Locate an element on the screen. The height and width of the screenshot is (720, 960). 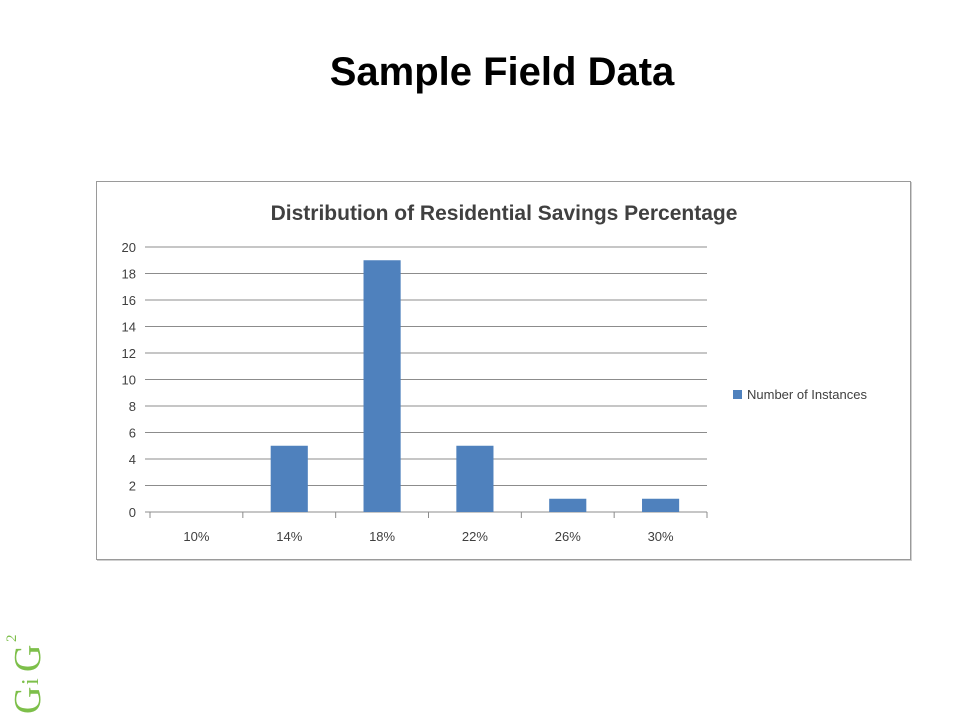
y-tick-label: 2 is located at coordinates (132, 486).